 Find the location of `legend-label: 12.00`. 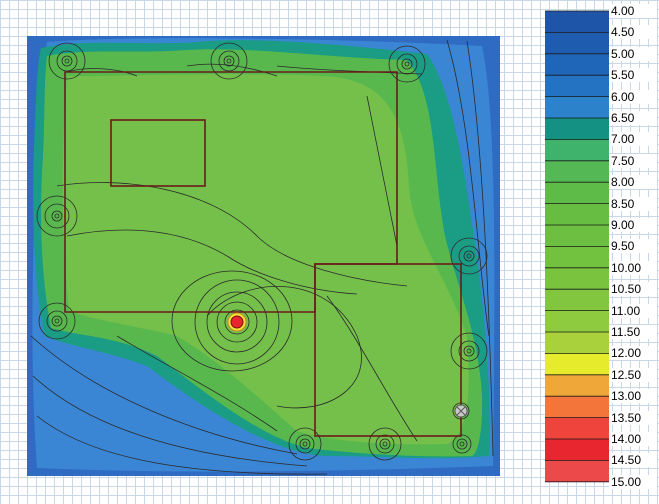

legend-label: 12.00 is located at coordinates (633, 353).